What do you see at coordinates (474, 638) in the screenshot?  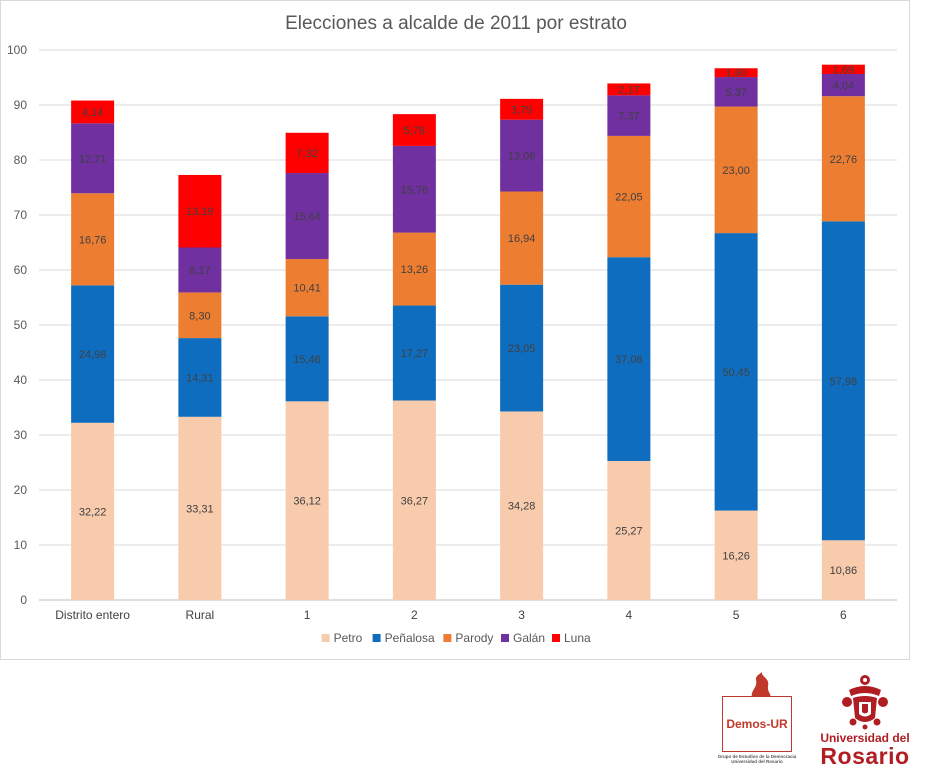 I see `legend-label: Parody` at bounding box center [474, 638].